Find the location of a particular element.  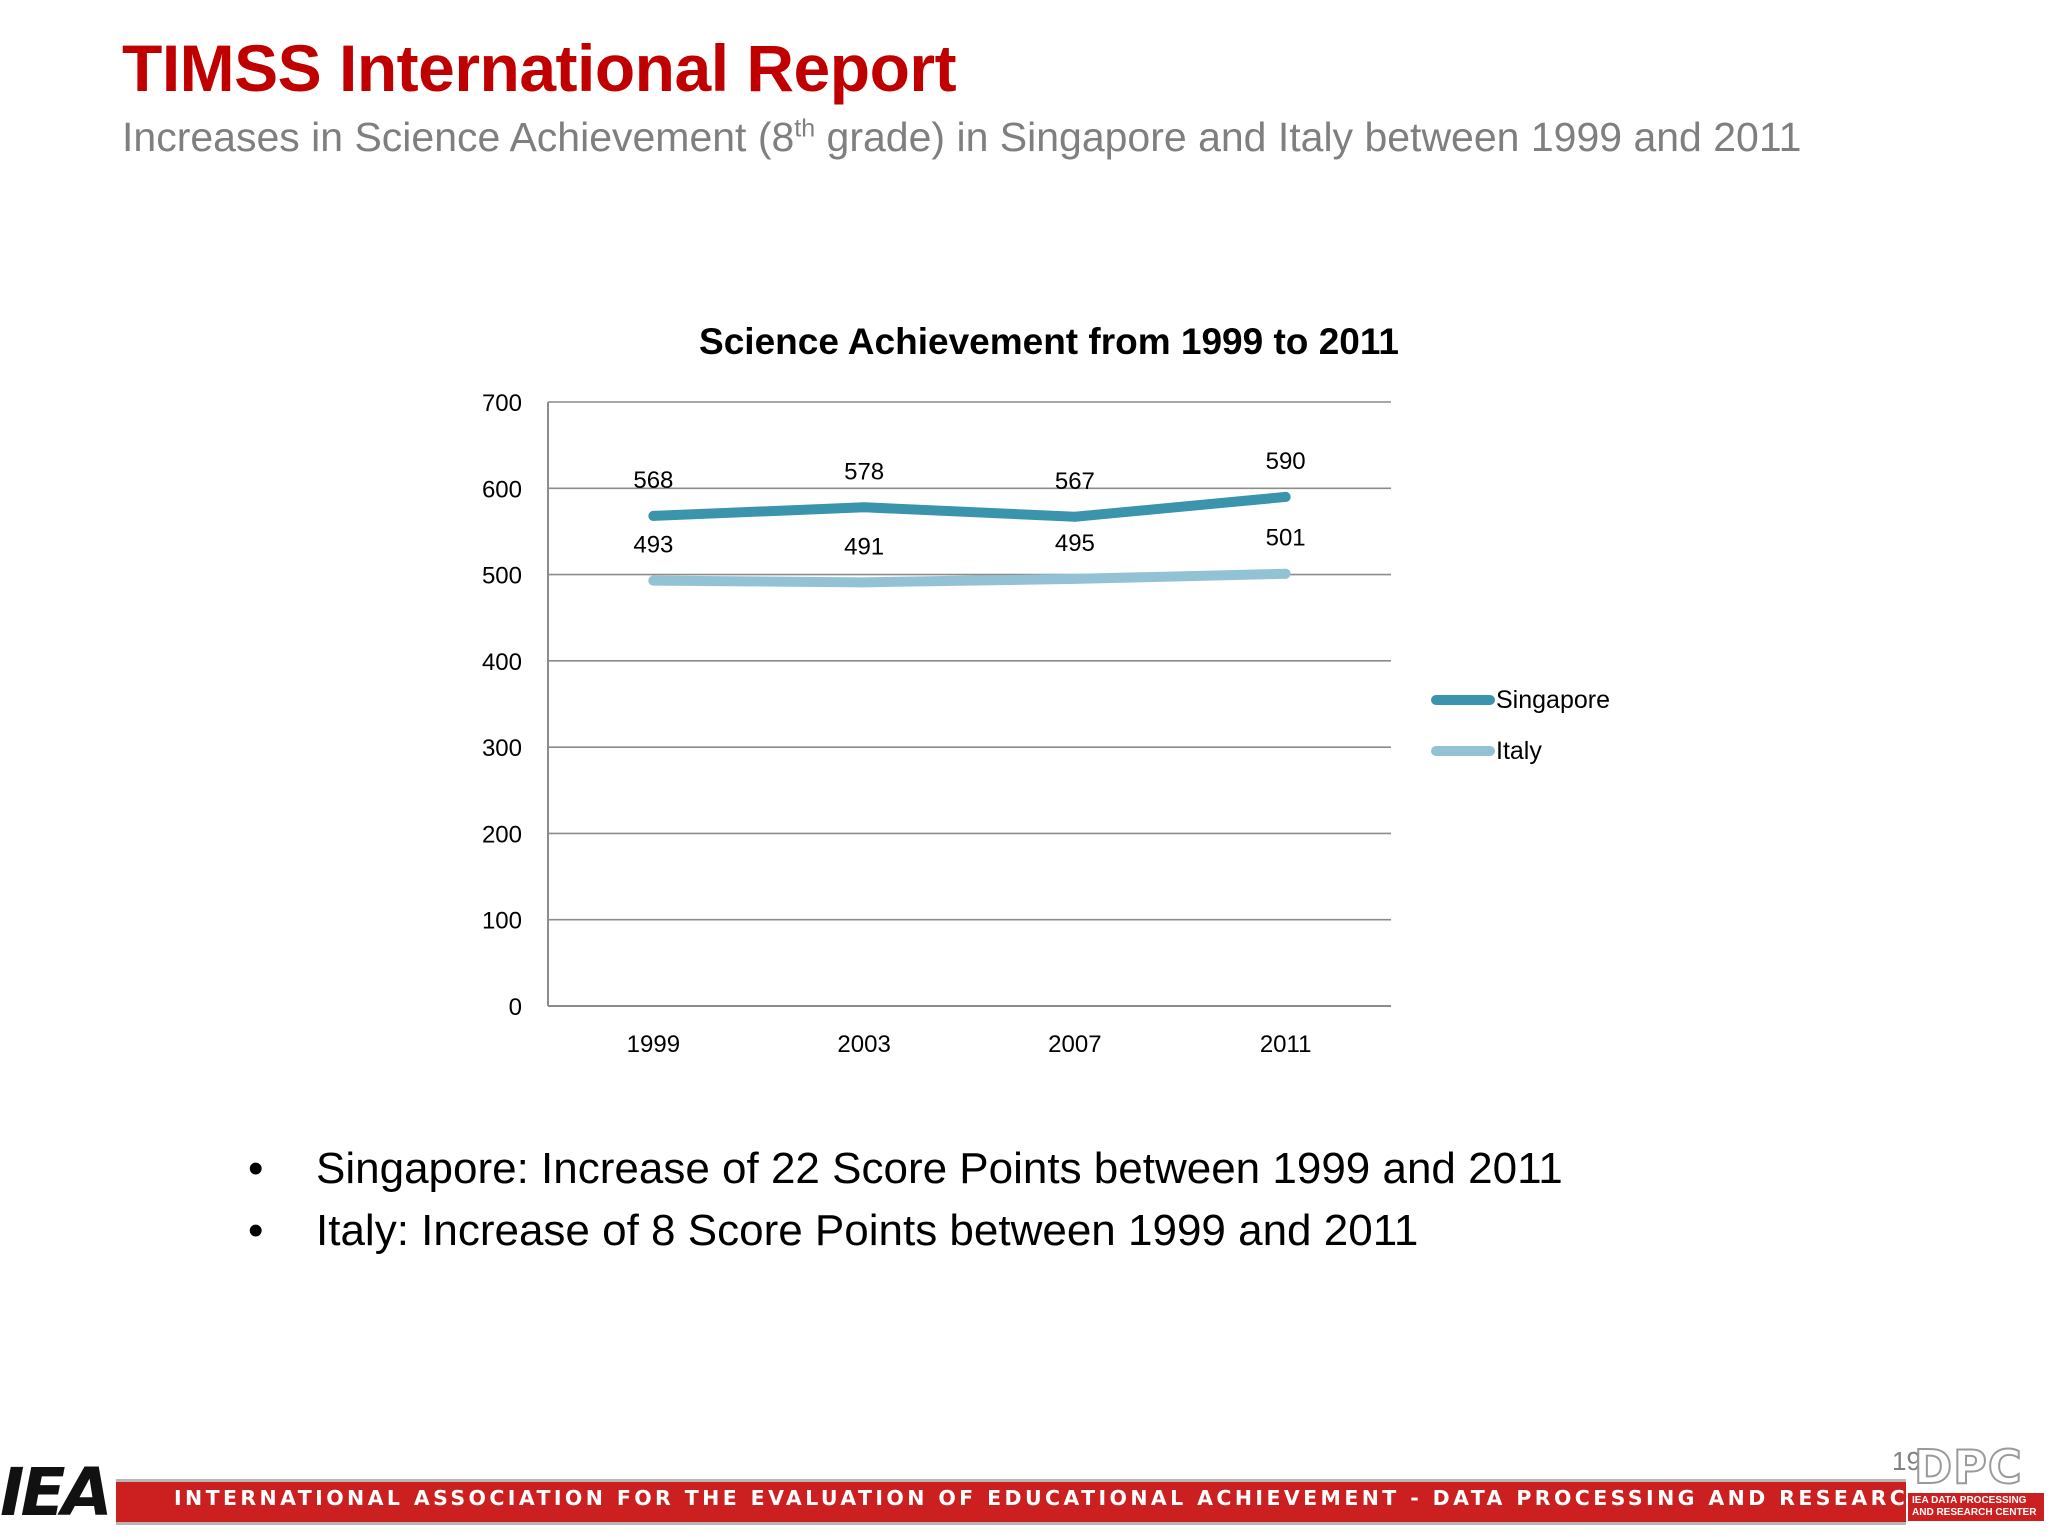

y-tick-label: 700 is located at coordinates (502, 403).